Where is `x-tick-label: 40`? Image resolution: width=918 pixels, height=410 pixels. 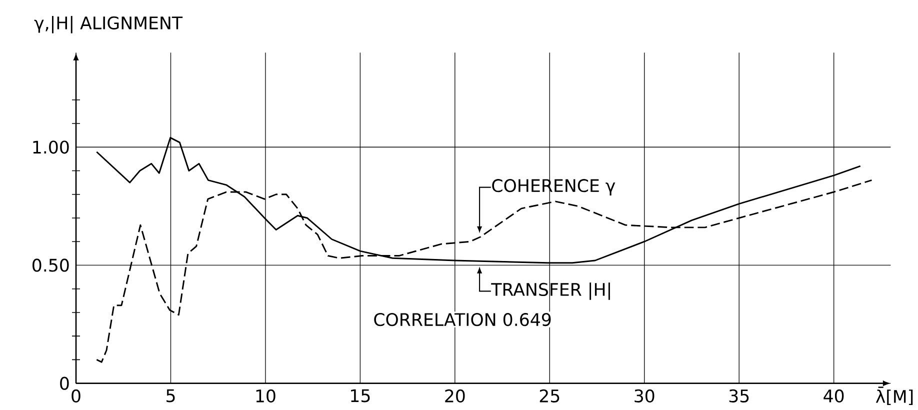 x-tick-label: 40 is located at coordinates (834, 395).